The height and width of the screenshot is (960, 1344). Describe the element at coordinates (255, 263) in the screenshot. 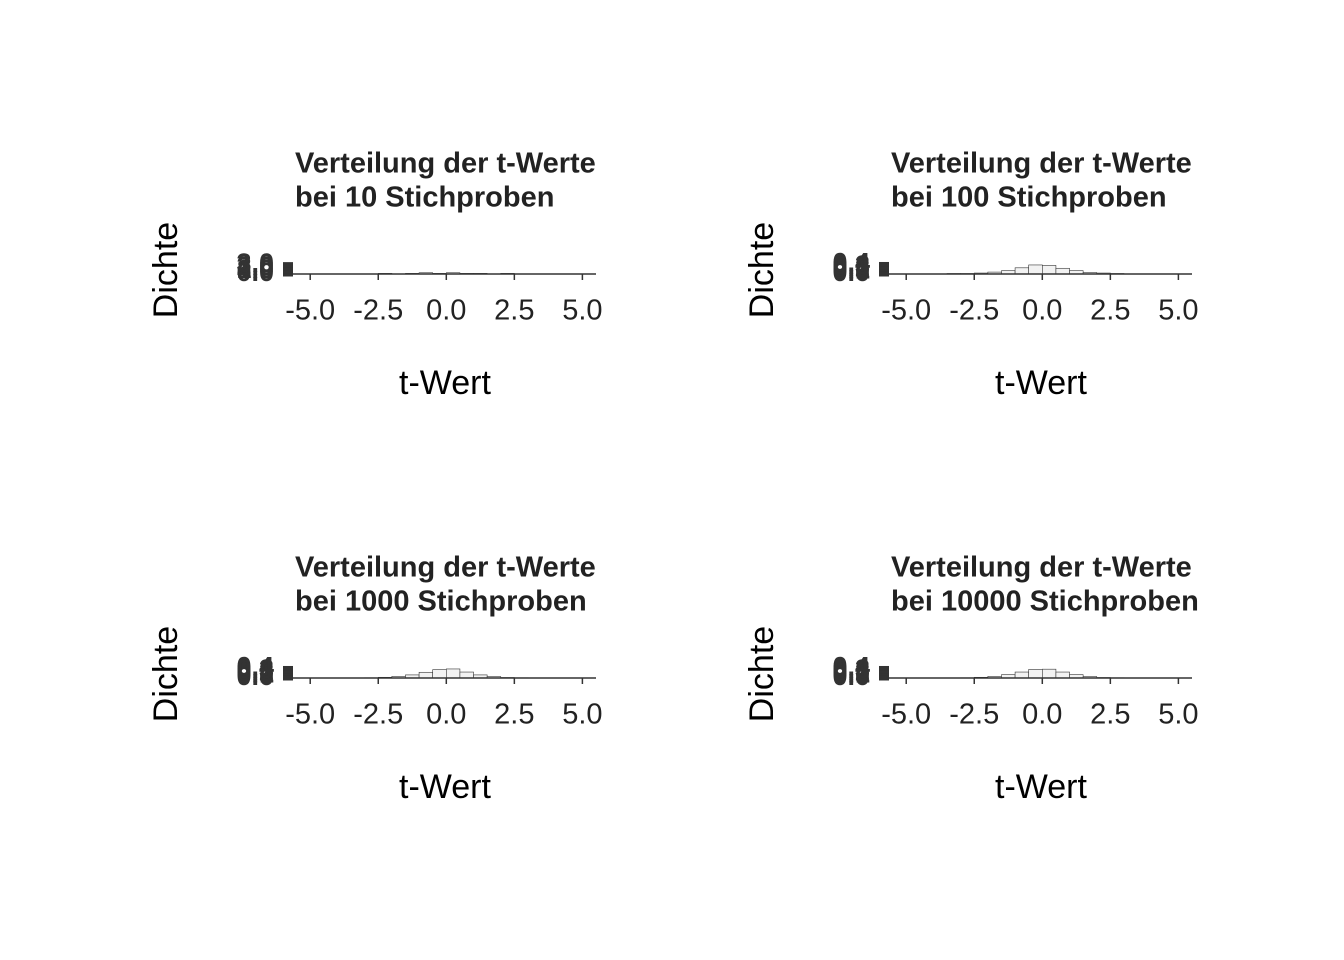

I see `y-tick-label: 3.0` at that location.